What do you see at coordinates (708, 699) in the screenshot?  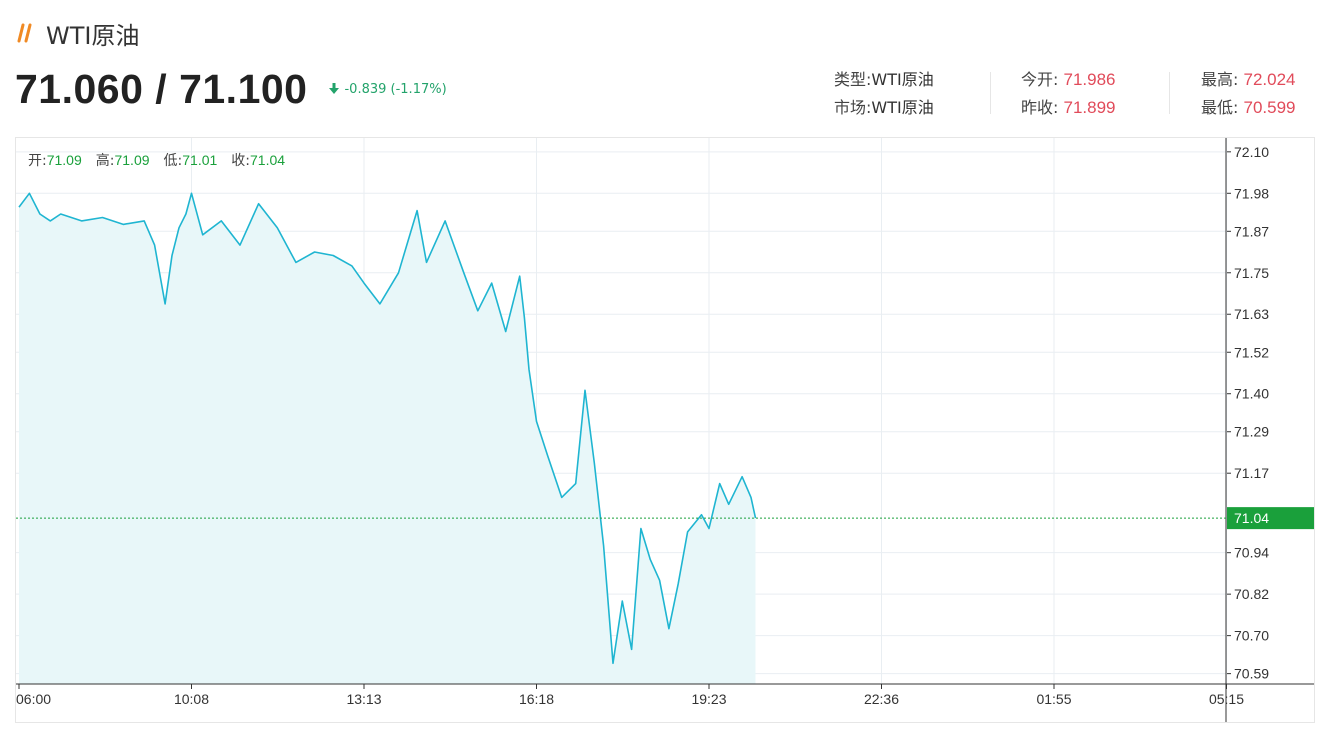 I see `x-tick-label: 19:23` at bounding box center [708, 699].